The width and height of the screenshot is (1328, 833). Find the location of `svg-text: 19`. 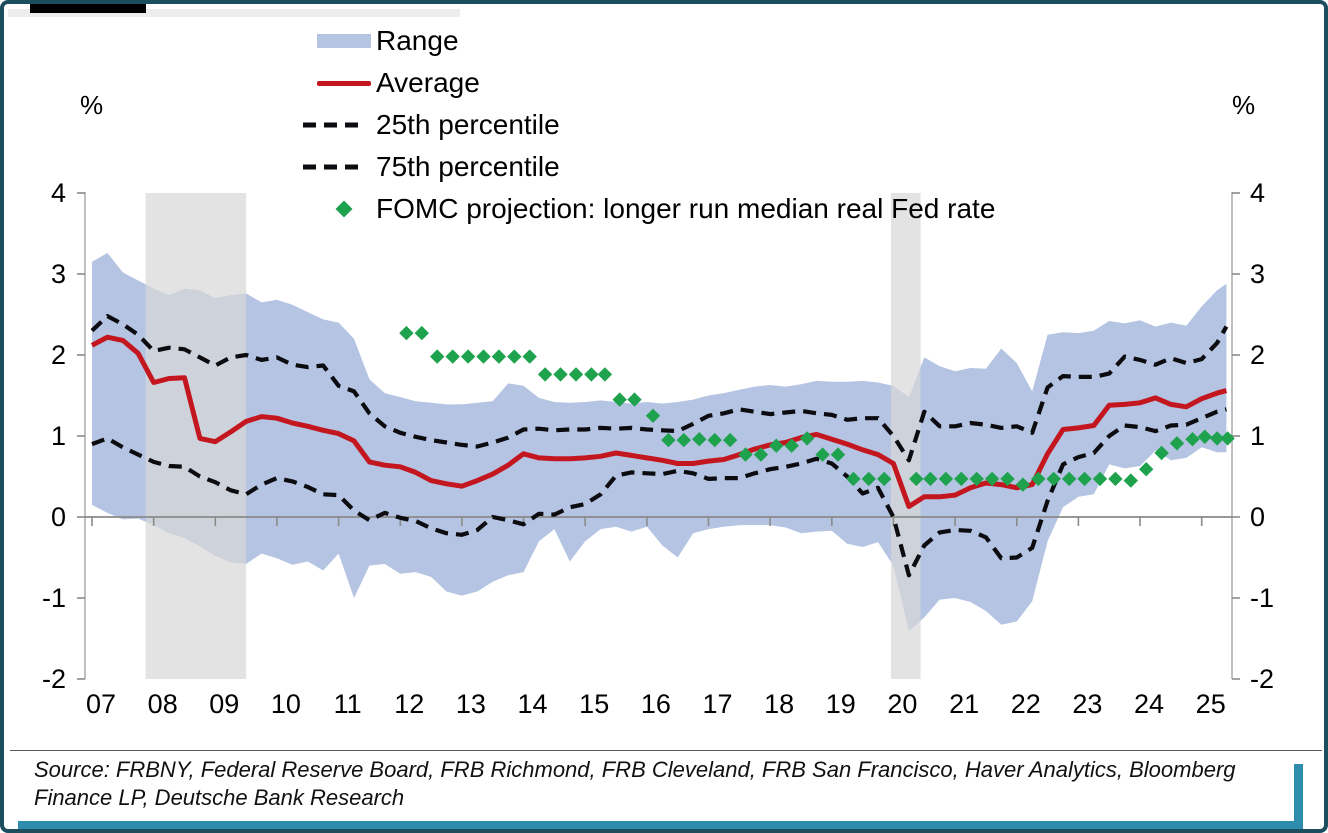

svg-text: 19 is located at coordinates (841, 704).